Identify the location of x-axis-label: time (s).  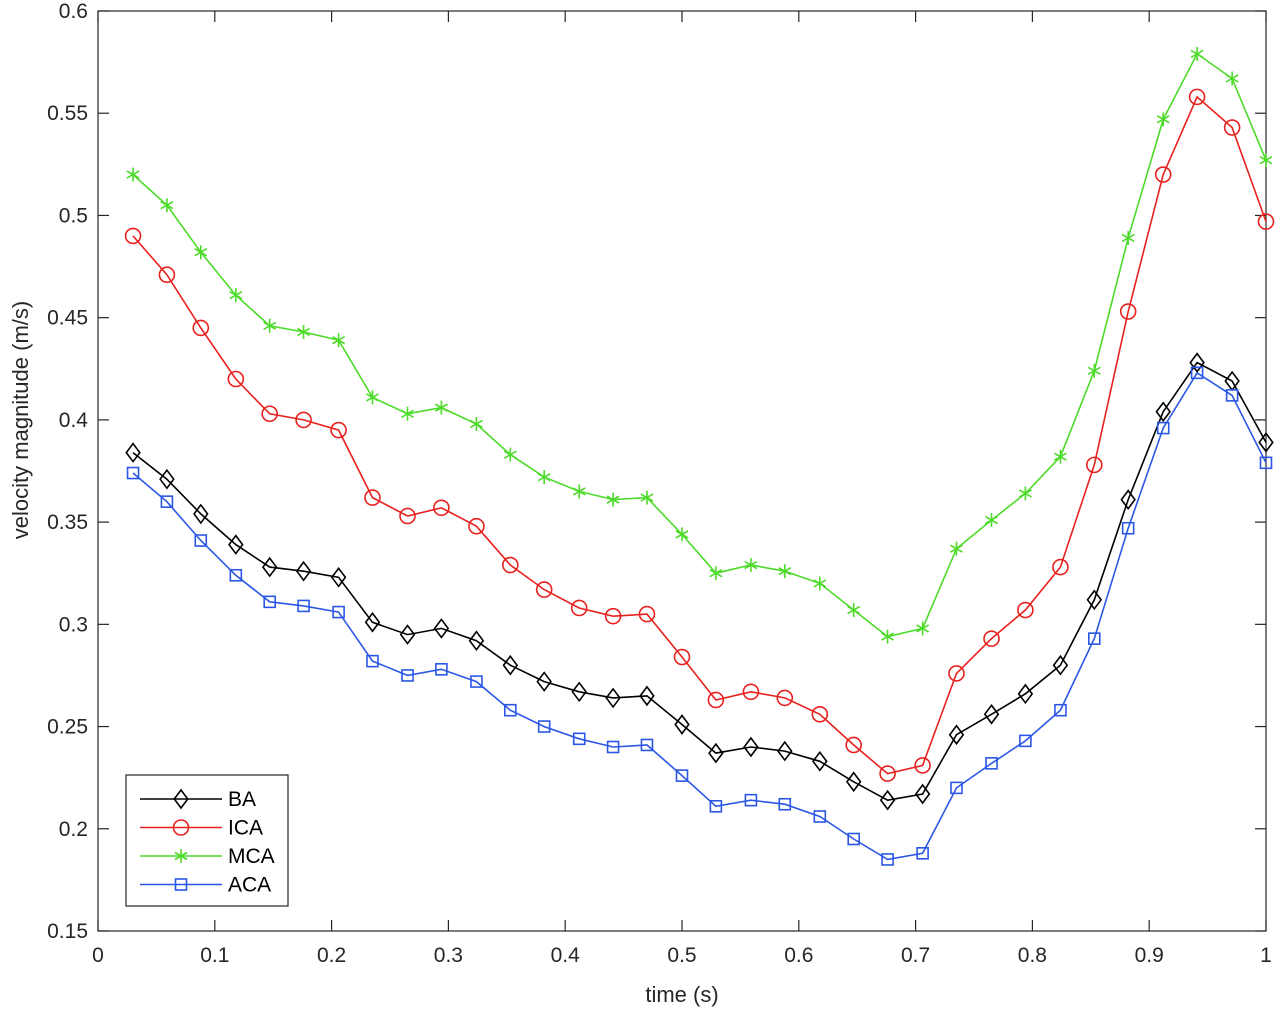
(681, 994).